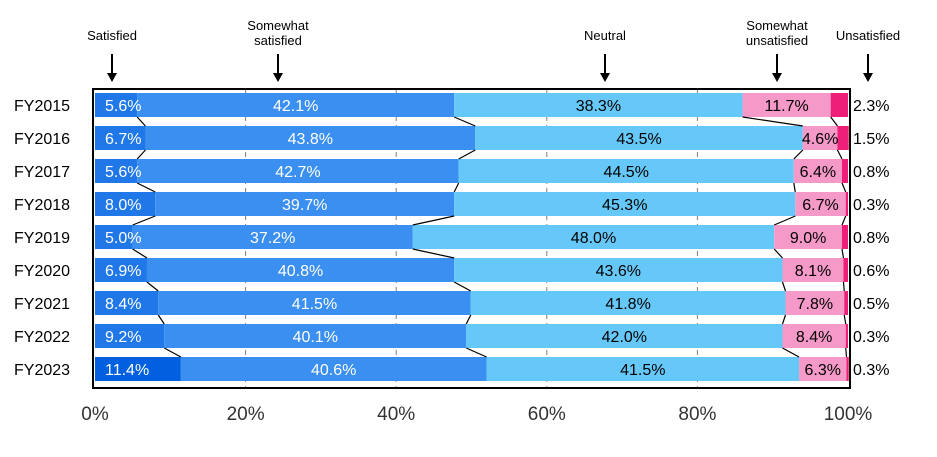 Image resolution: width=937 pixels, height=457 pixels. Describe the element at coordinates (310, 139) in the screenshot. I see `data-label-somewhat-satisfied-fy2016: 43.8%` at that location.